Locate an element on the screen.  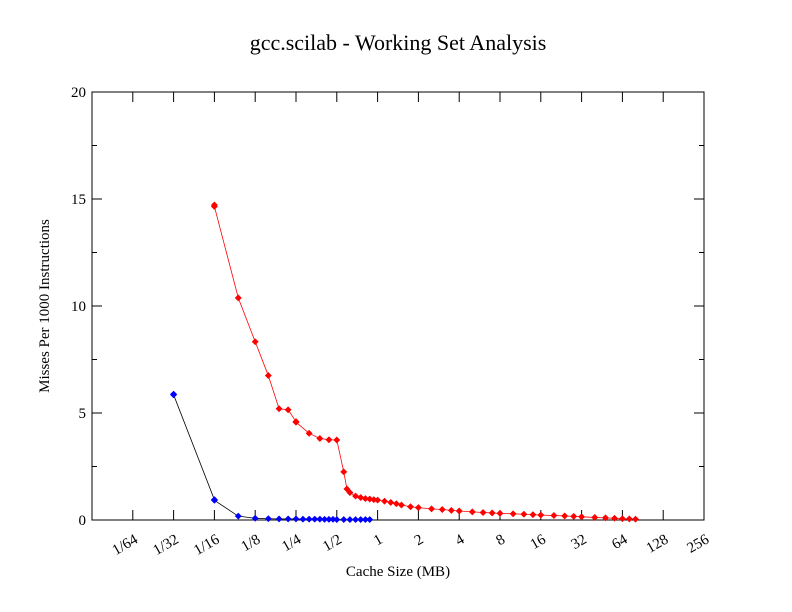
x-tick-label: 1/64 is located at coordinates (126, 544).